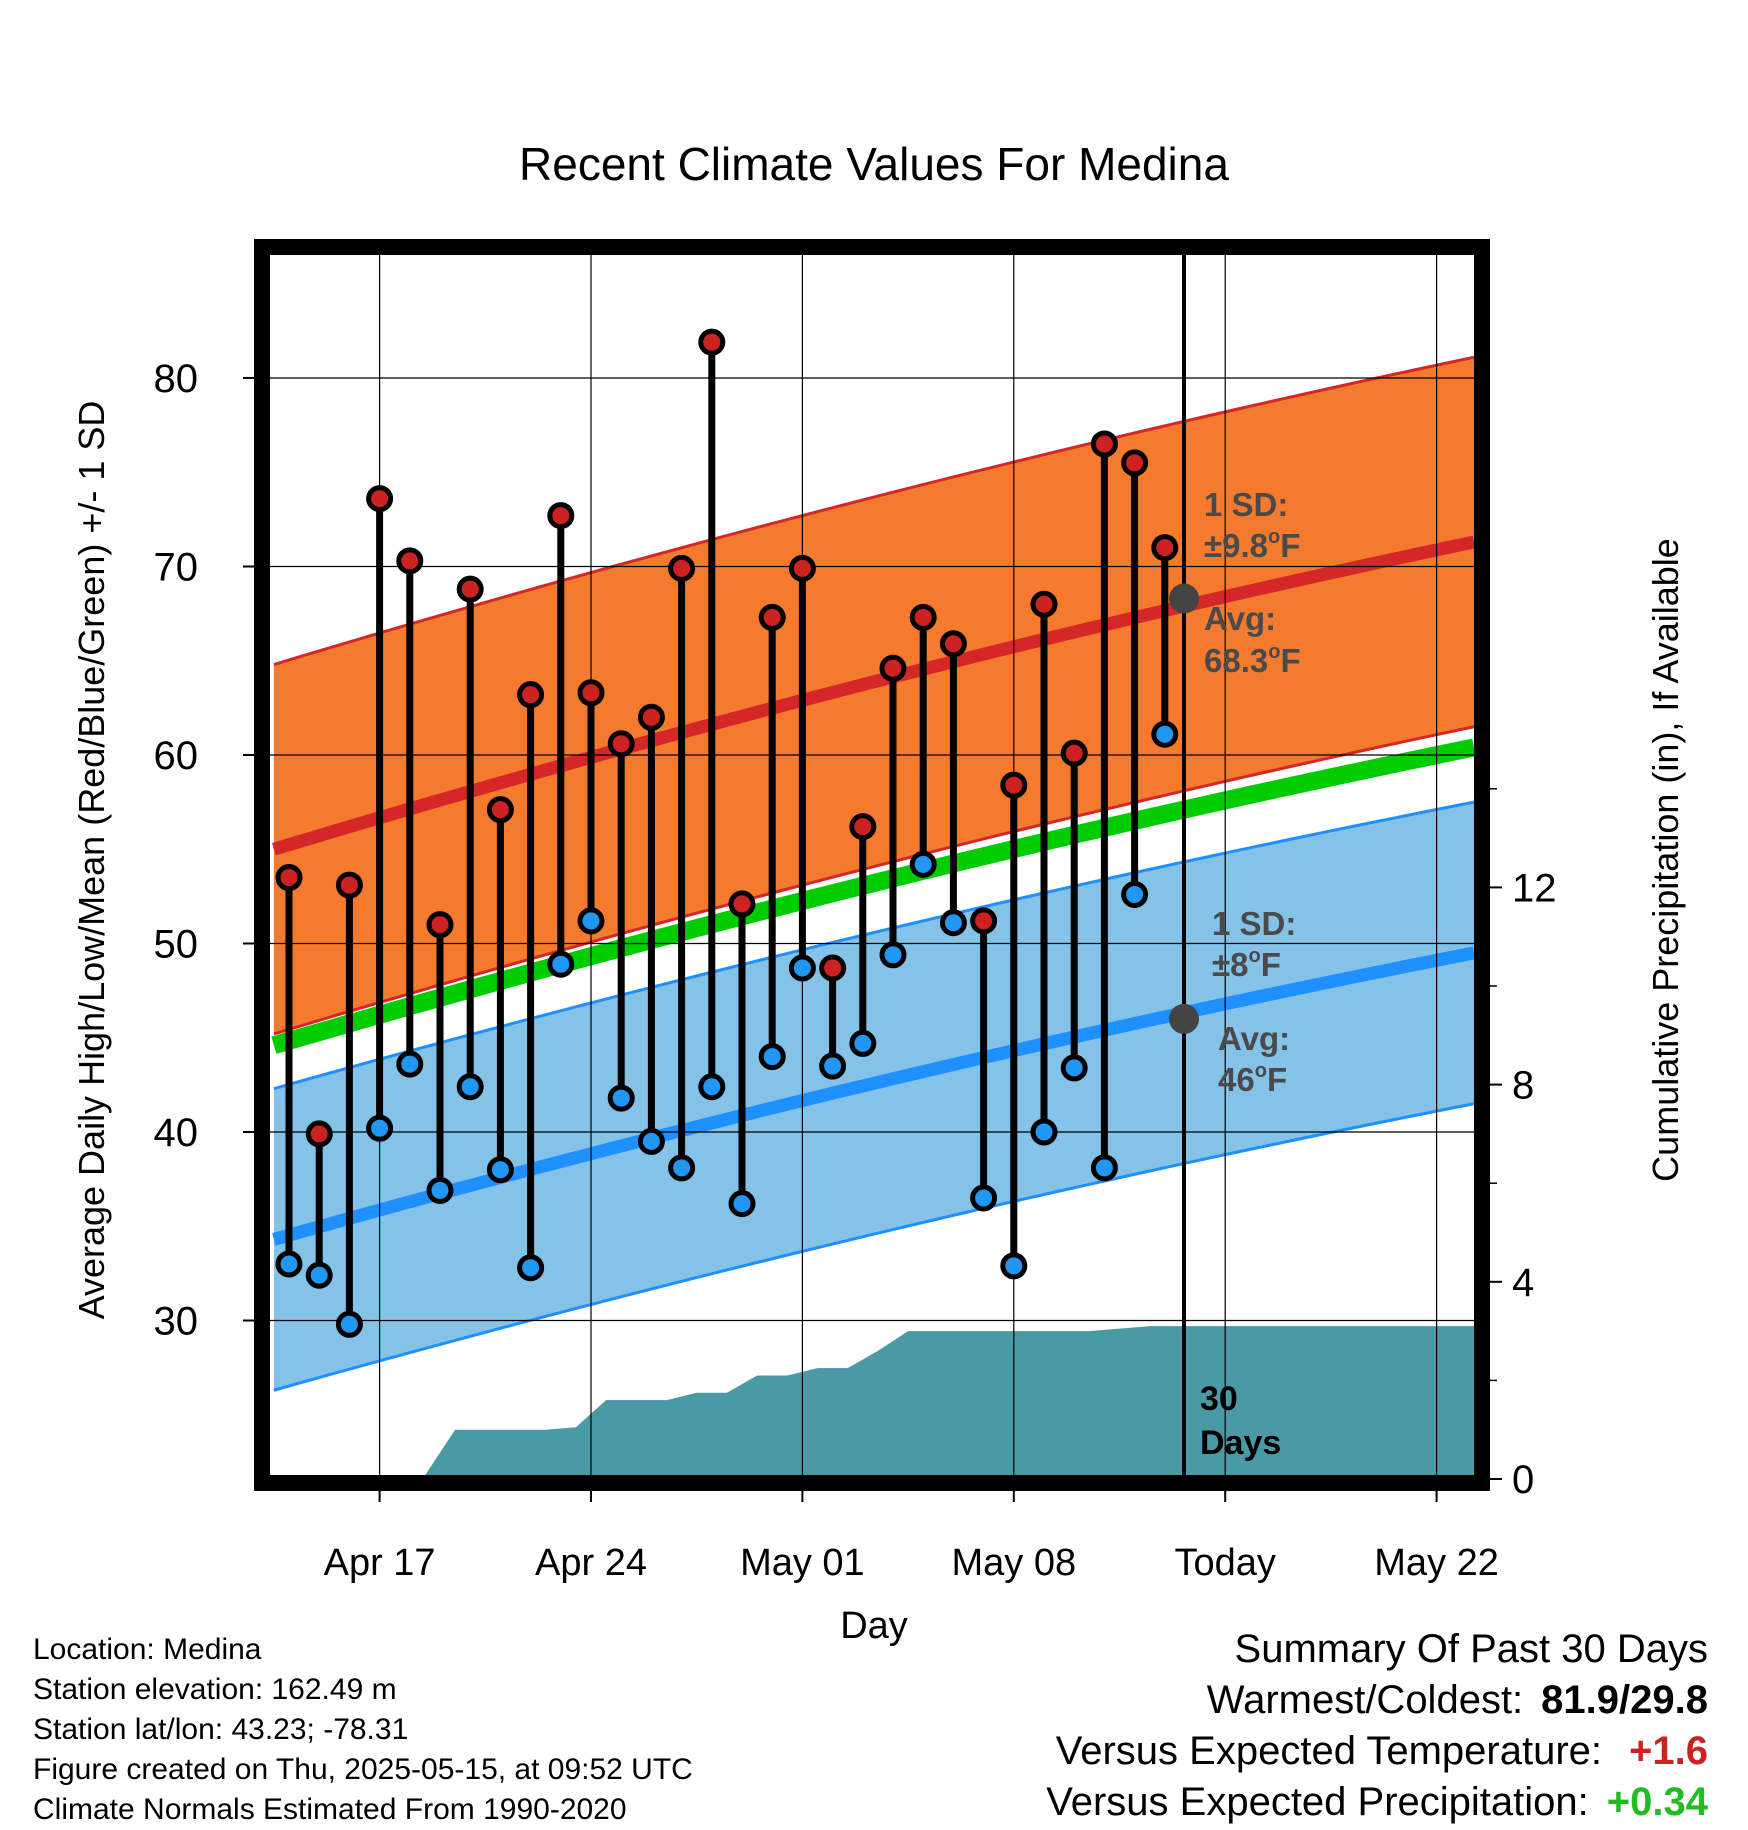 Image resolution: width=1748 pixels, height=1830 pixels. I want to click on high-sd-value: ±9.8oF, so click(1252, 545).